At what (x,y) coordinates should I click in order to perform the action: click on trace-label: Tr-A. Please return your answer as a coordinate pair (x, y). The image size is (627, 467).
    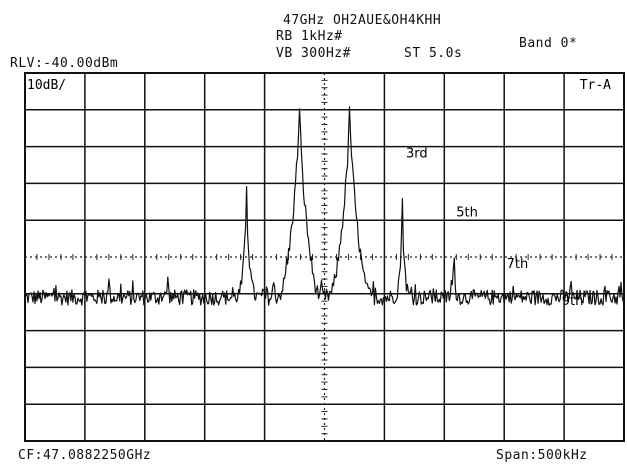
    Looking at the image, I should click on (595, 85).